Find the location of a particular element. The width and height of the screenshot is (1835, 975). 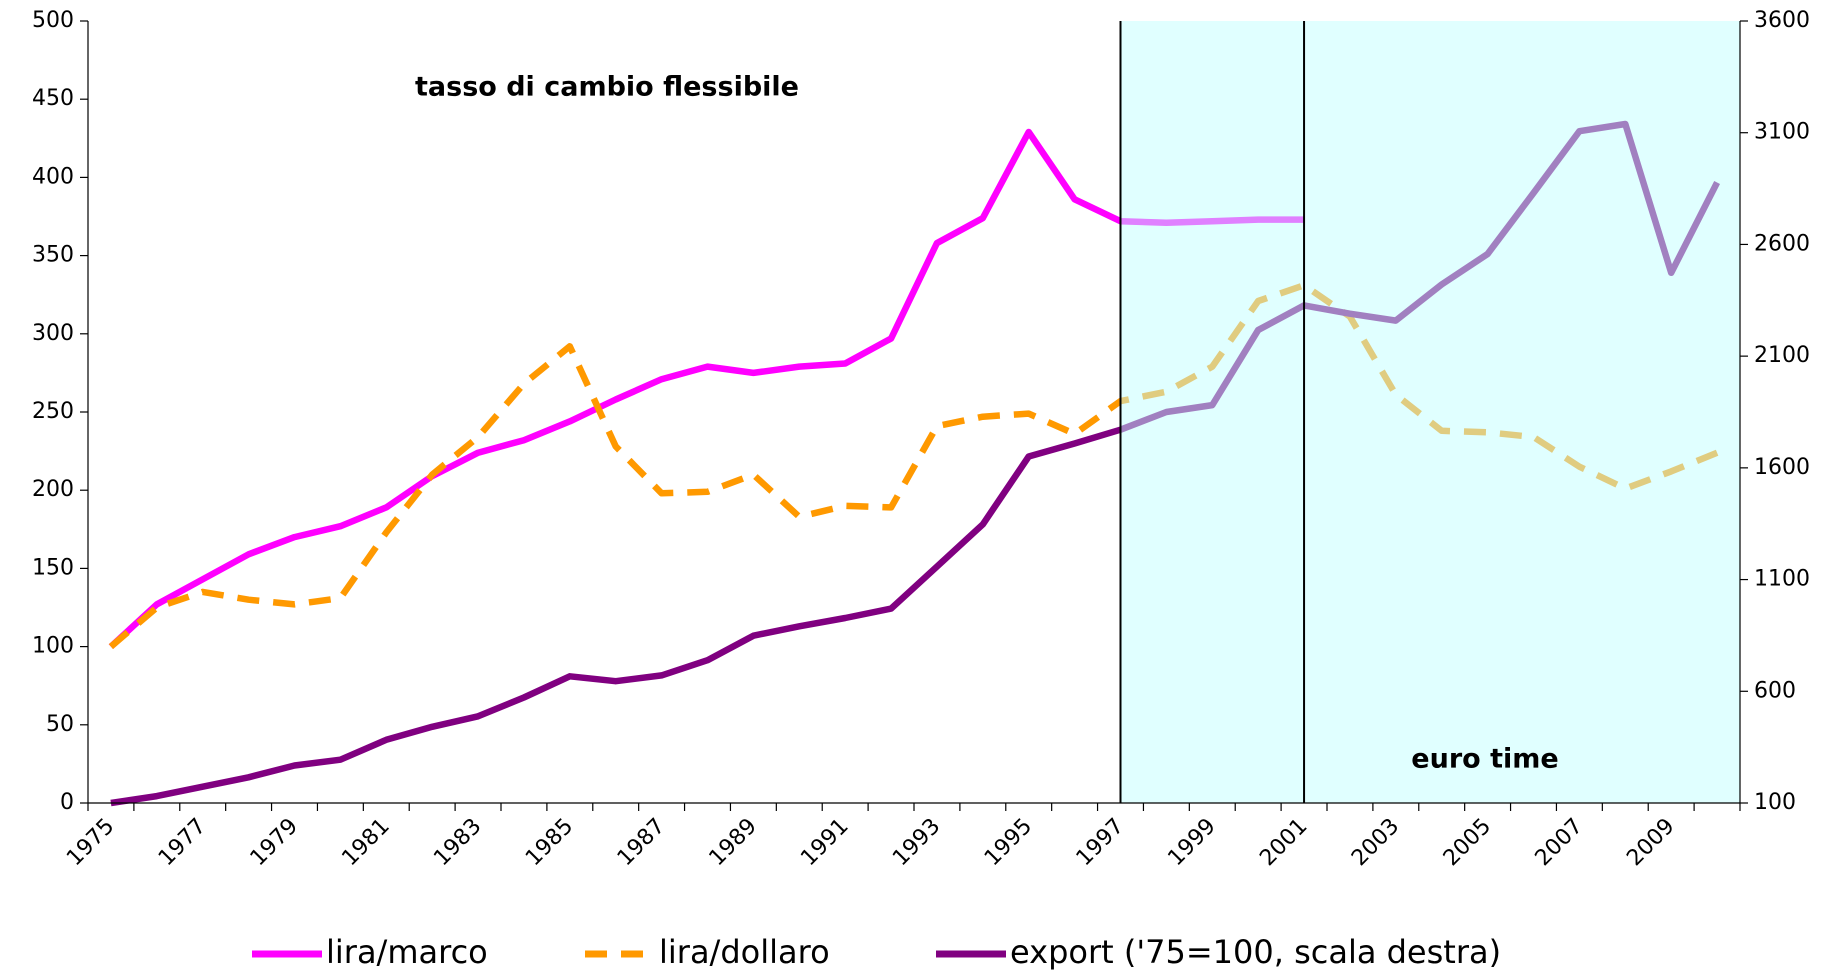

y-tick-label: 50 is located at coordinates (60, 724).